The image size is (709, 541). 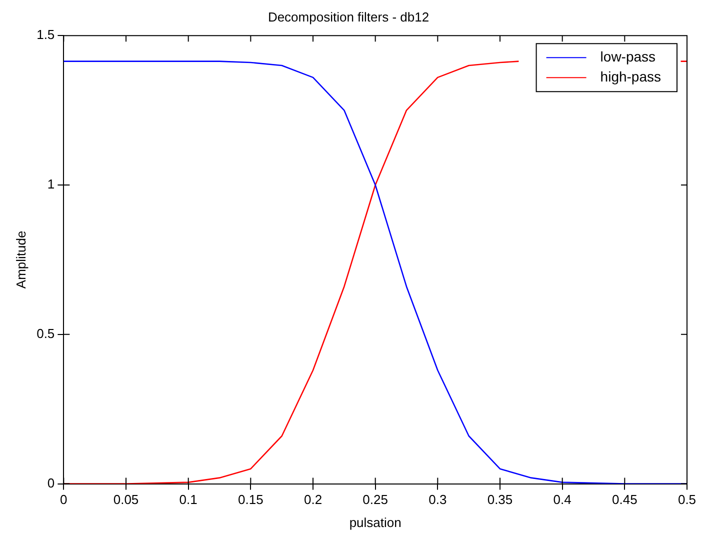 I want to click on x-tick-label: 0.3, so click(x=437, y=500).